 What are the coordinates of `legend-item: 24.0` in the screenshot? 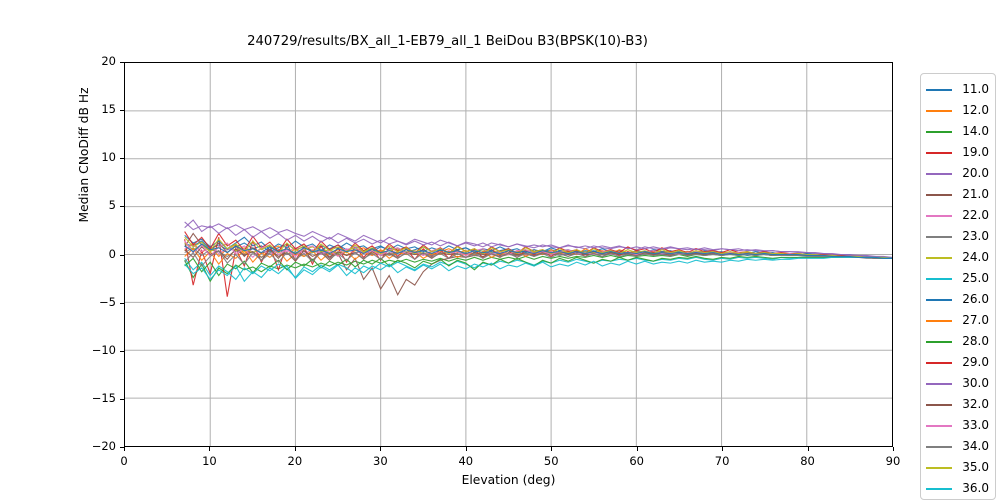 It's located at (958, 257).